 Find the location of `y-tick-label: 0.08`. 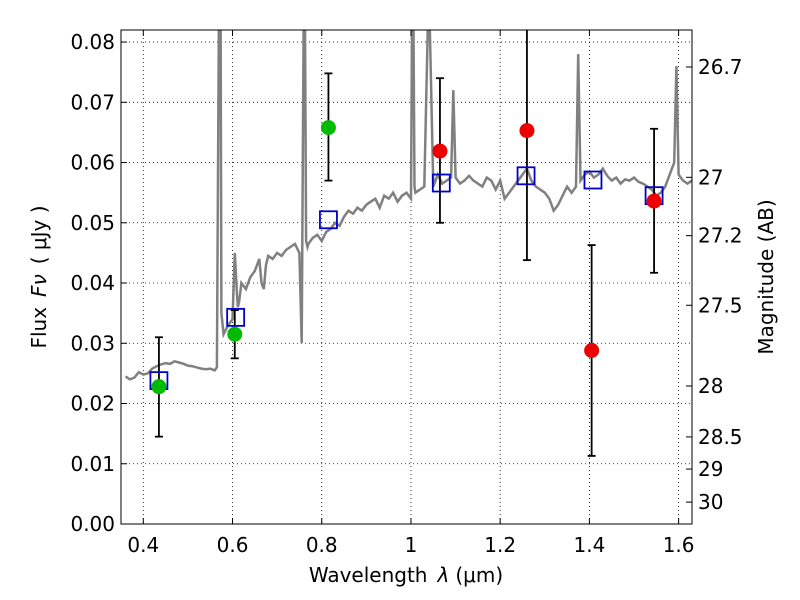

y-tick-label: 0.08 is located at coordinates (92, 42).